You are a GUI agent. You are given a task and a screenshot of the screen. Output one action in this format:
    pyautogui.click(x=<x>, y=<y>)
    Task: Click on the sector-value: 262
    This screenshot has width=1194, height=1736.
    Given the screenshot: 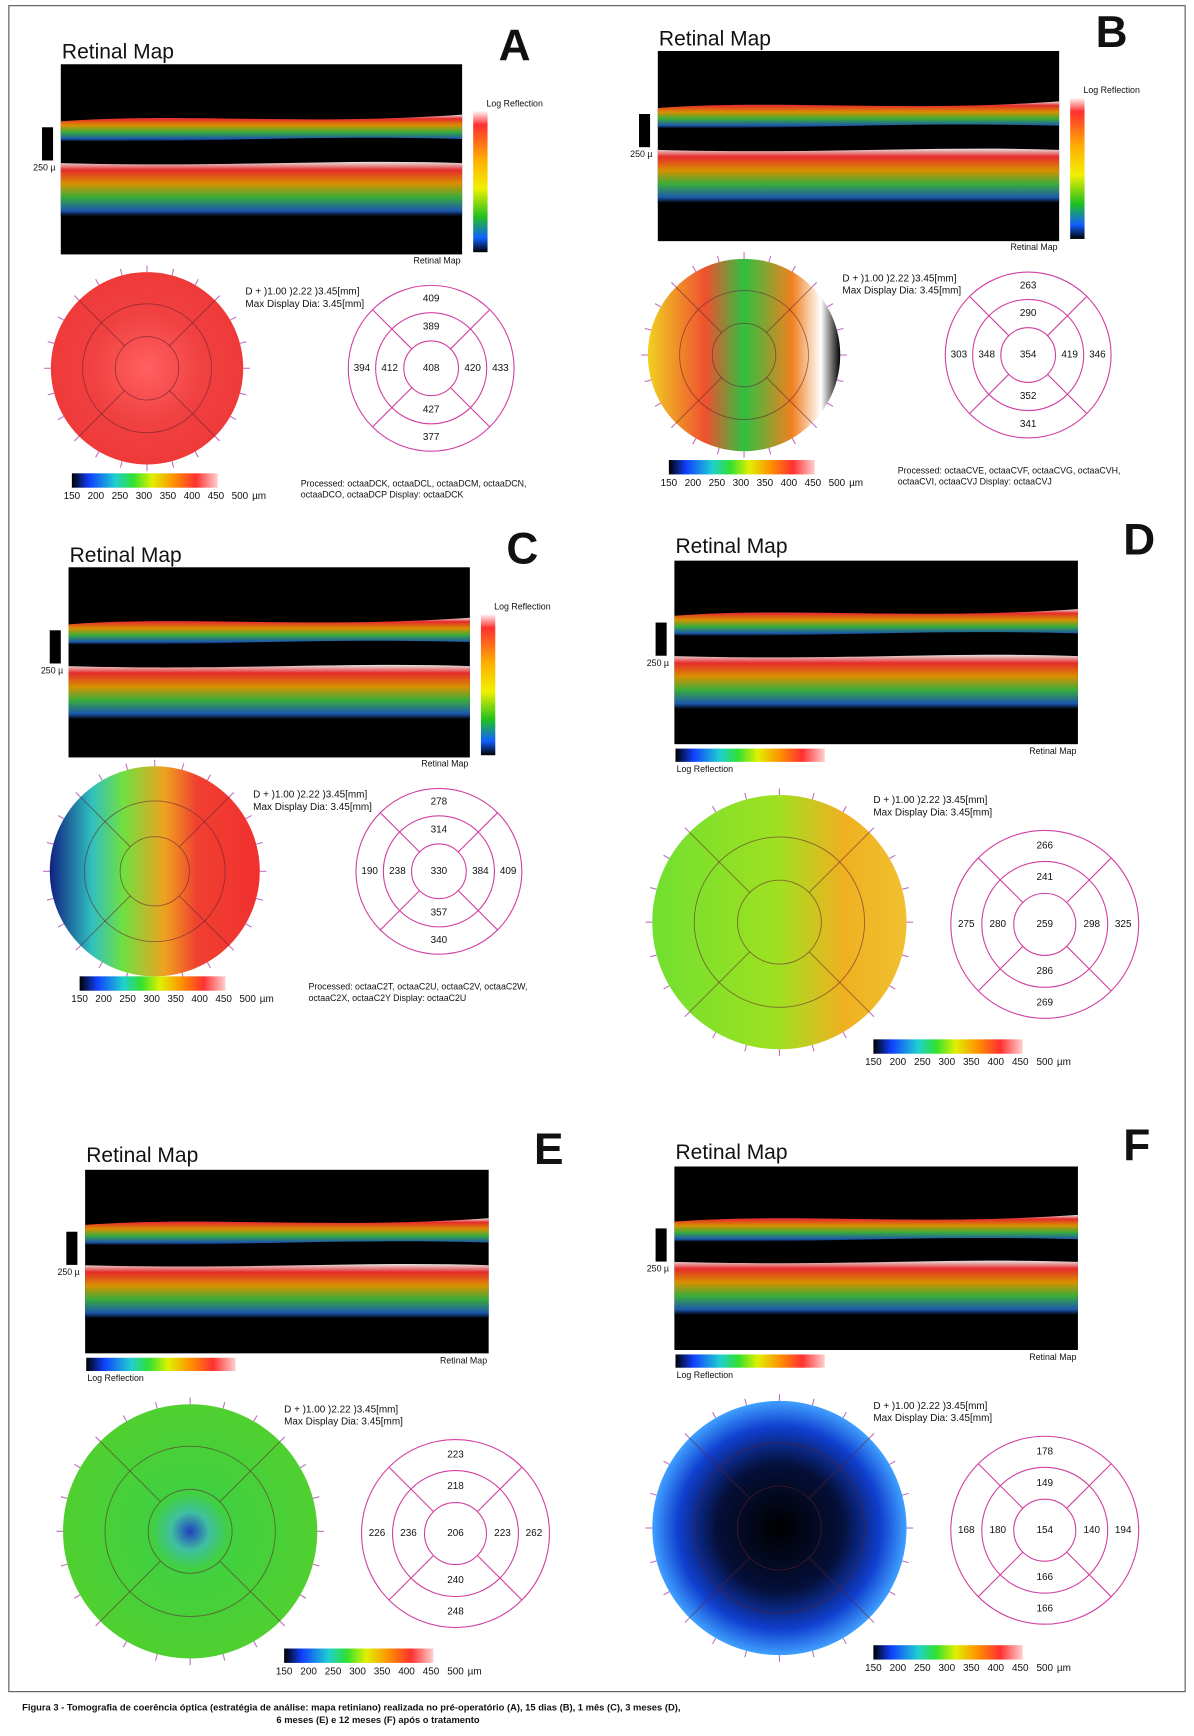 What is the action you would take?
    pyautogui.click(x=534, y=1533)
    